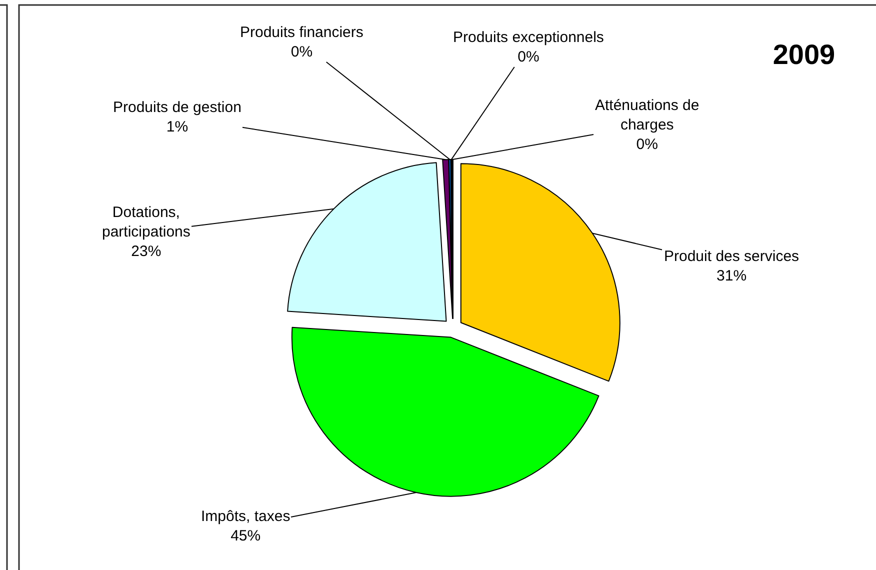 This screenshot has width=876, height=570. What do you see at coordinates (647, 115) in the screenshot?
I see `slice-label: Atténuations de charges` at bounding box center [647, 115].